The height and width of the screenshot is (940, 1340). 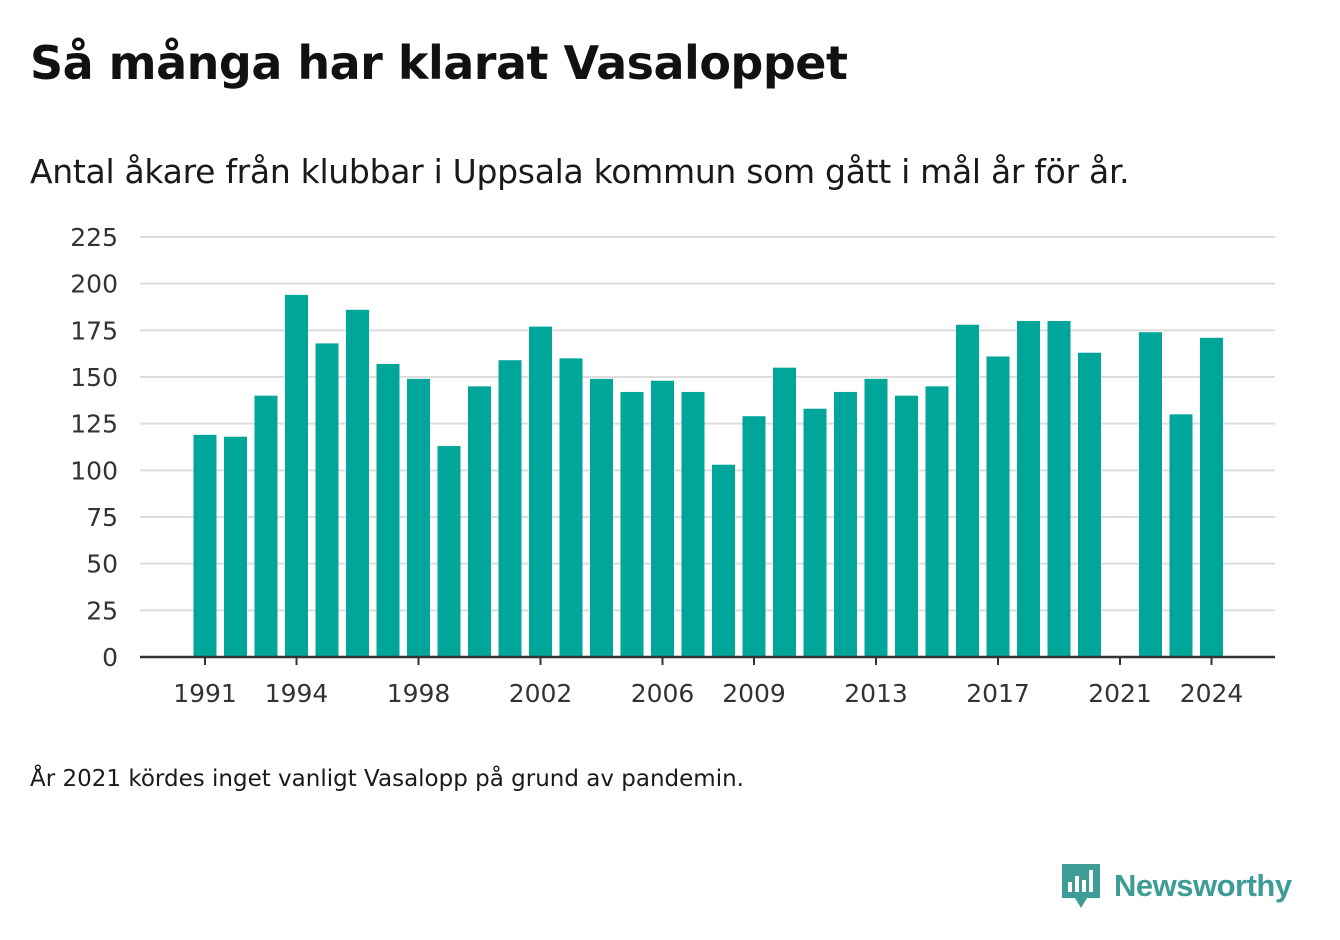 I want to click on bar-2024, so click(x=1211, y=497).